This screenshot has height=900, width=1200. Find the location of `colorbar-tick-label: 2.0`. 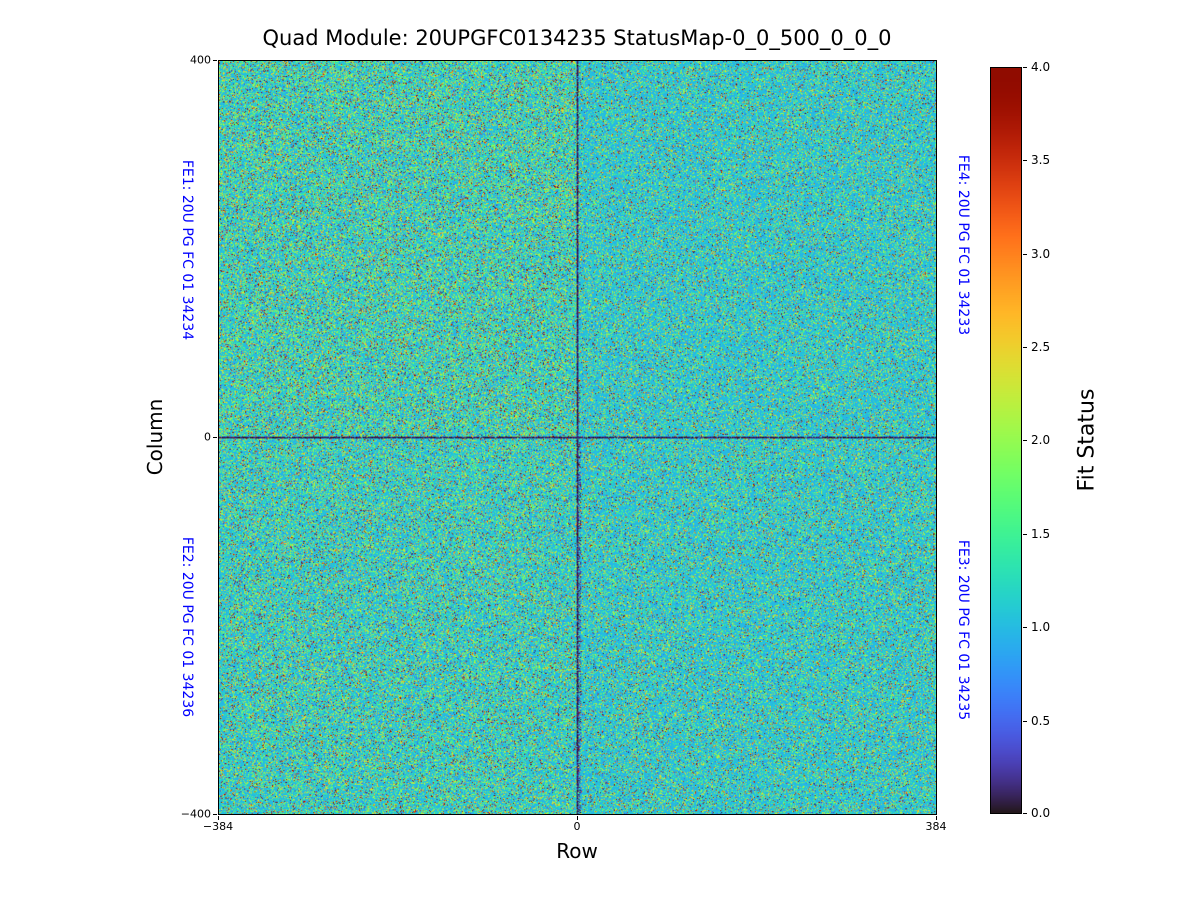

colorbar-tick-label: 2.0 is located at coordinates (1041, 440).